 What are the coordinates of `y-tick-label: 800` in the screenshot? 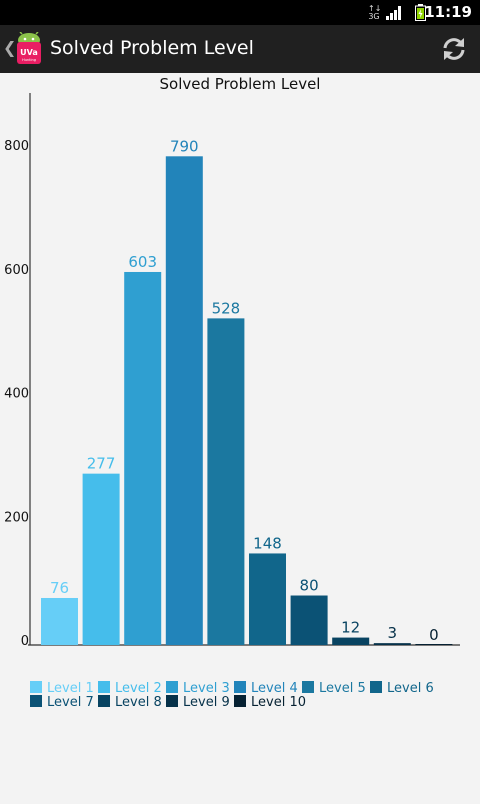 It's located at (16, 146).